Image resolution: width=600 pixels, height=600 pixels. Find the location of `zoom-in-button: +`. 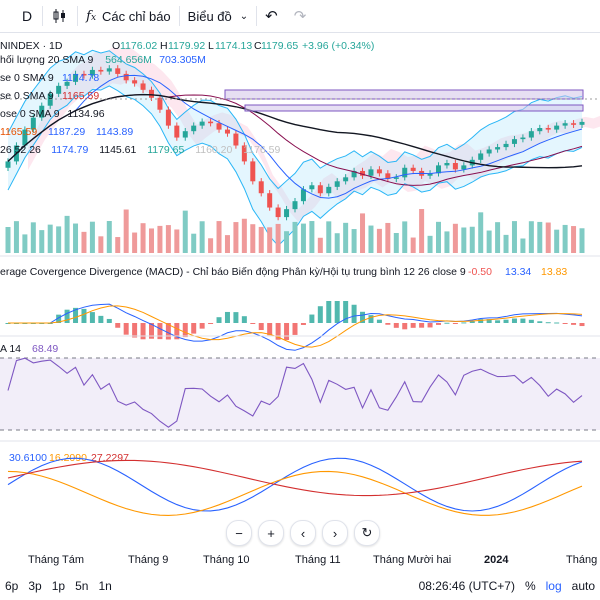

zoom-in-button: + is located at coordinates (271, 533).